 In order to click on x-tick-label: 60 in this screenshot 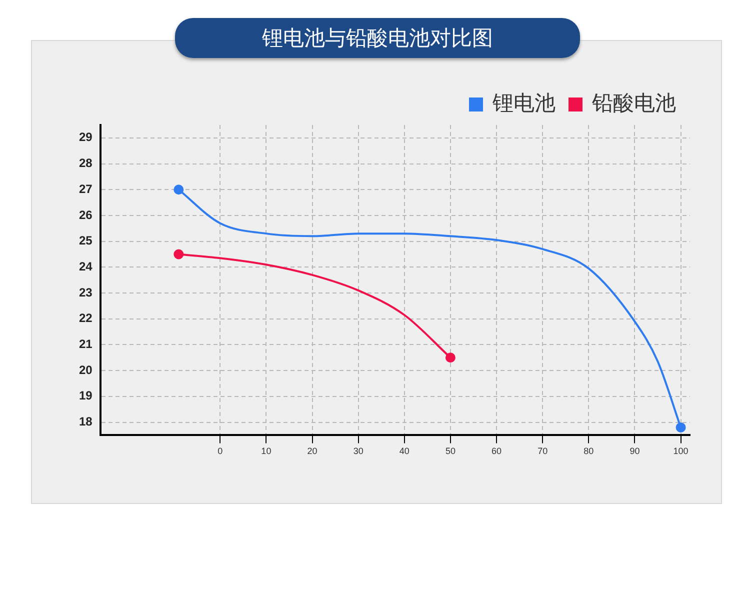, I will do `click(497, 451)`.